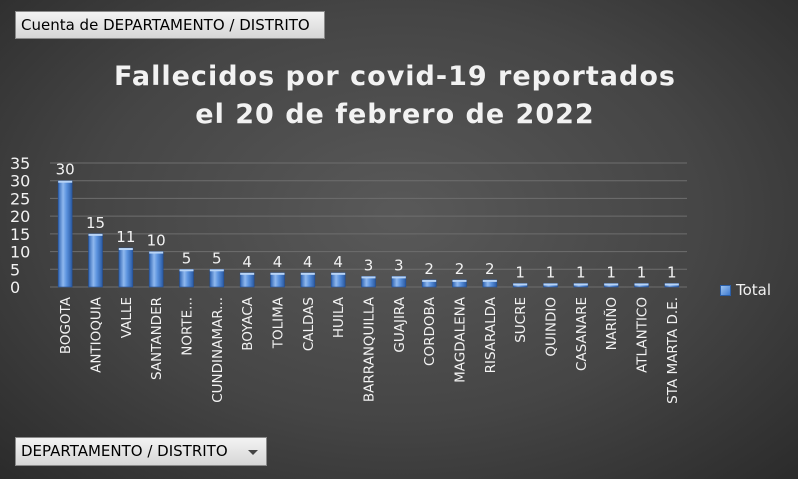 This screenshot has width=798, height=479. Describe the element at coordinates (15, 269) in the screenshot. I see `y-tick-label: 5` at that location.